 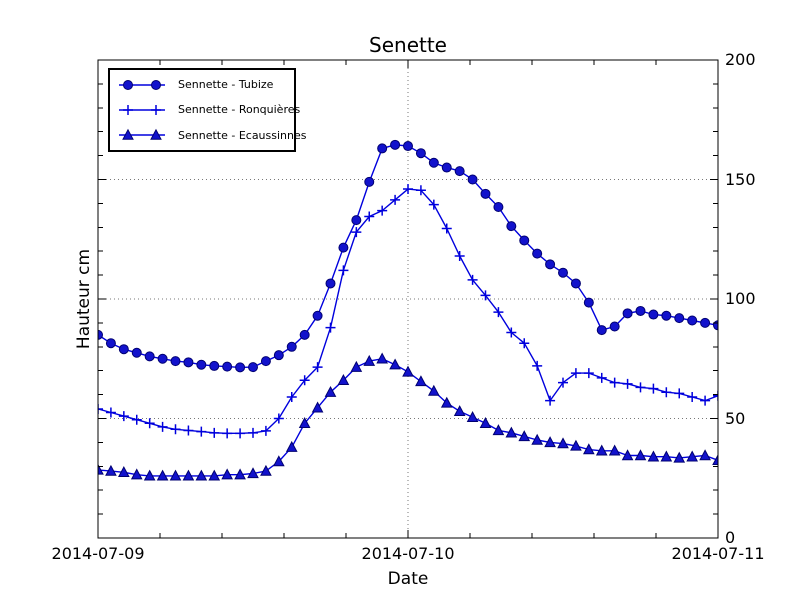 I want to click on triangle-marker-icon, so click(x=142, y=135).